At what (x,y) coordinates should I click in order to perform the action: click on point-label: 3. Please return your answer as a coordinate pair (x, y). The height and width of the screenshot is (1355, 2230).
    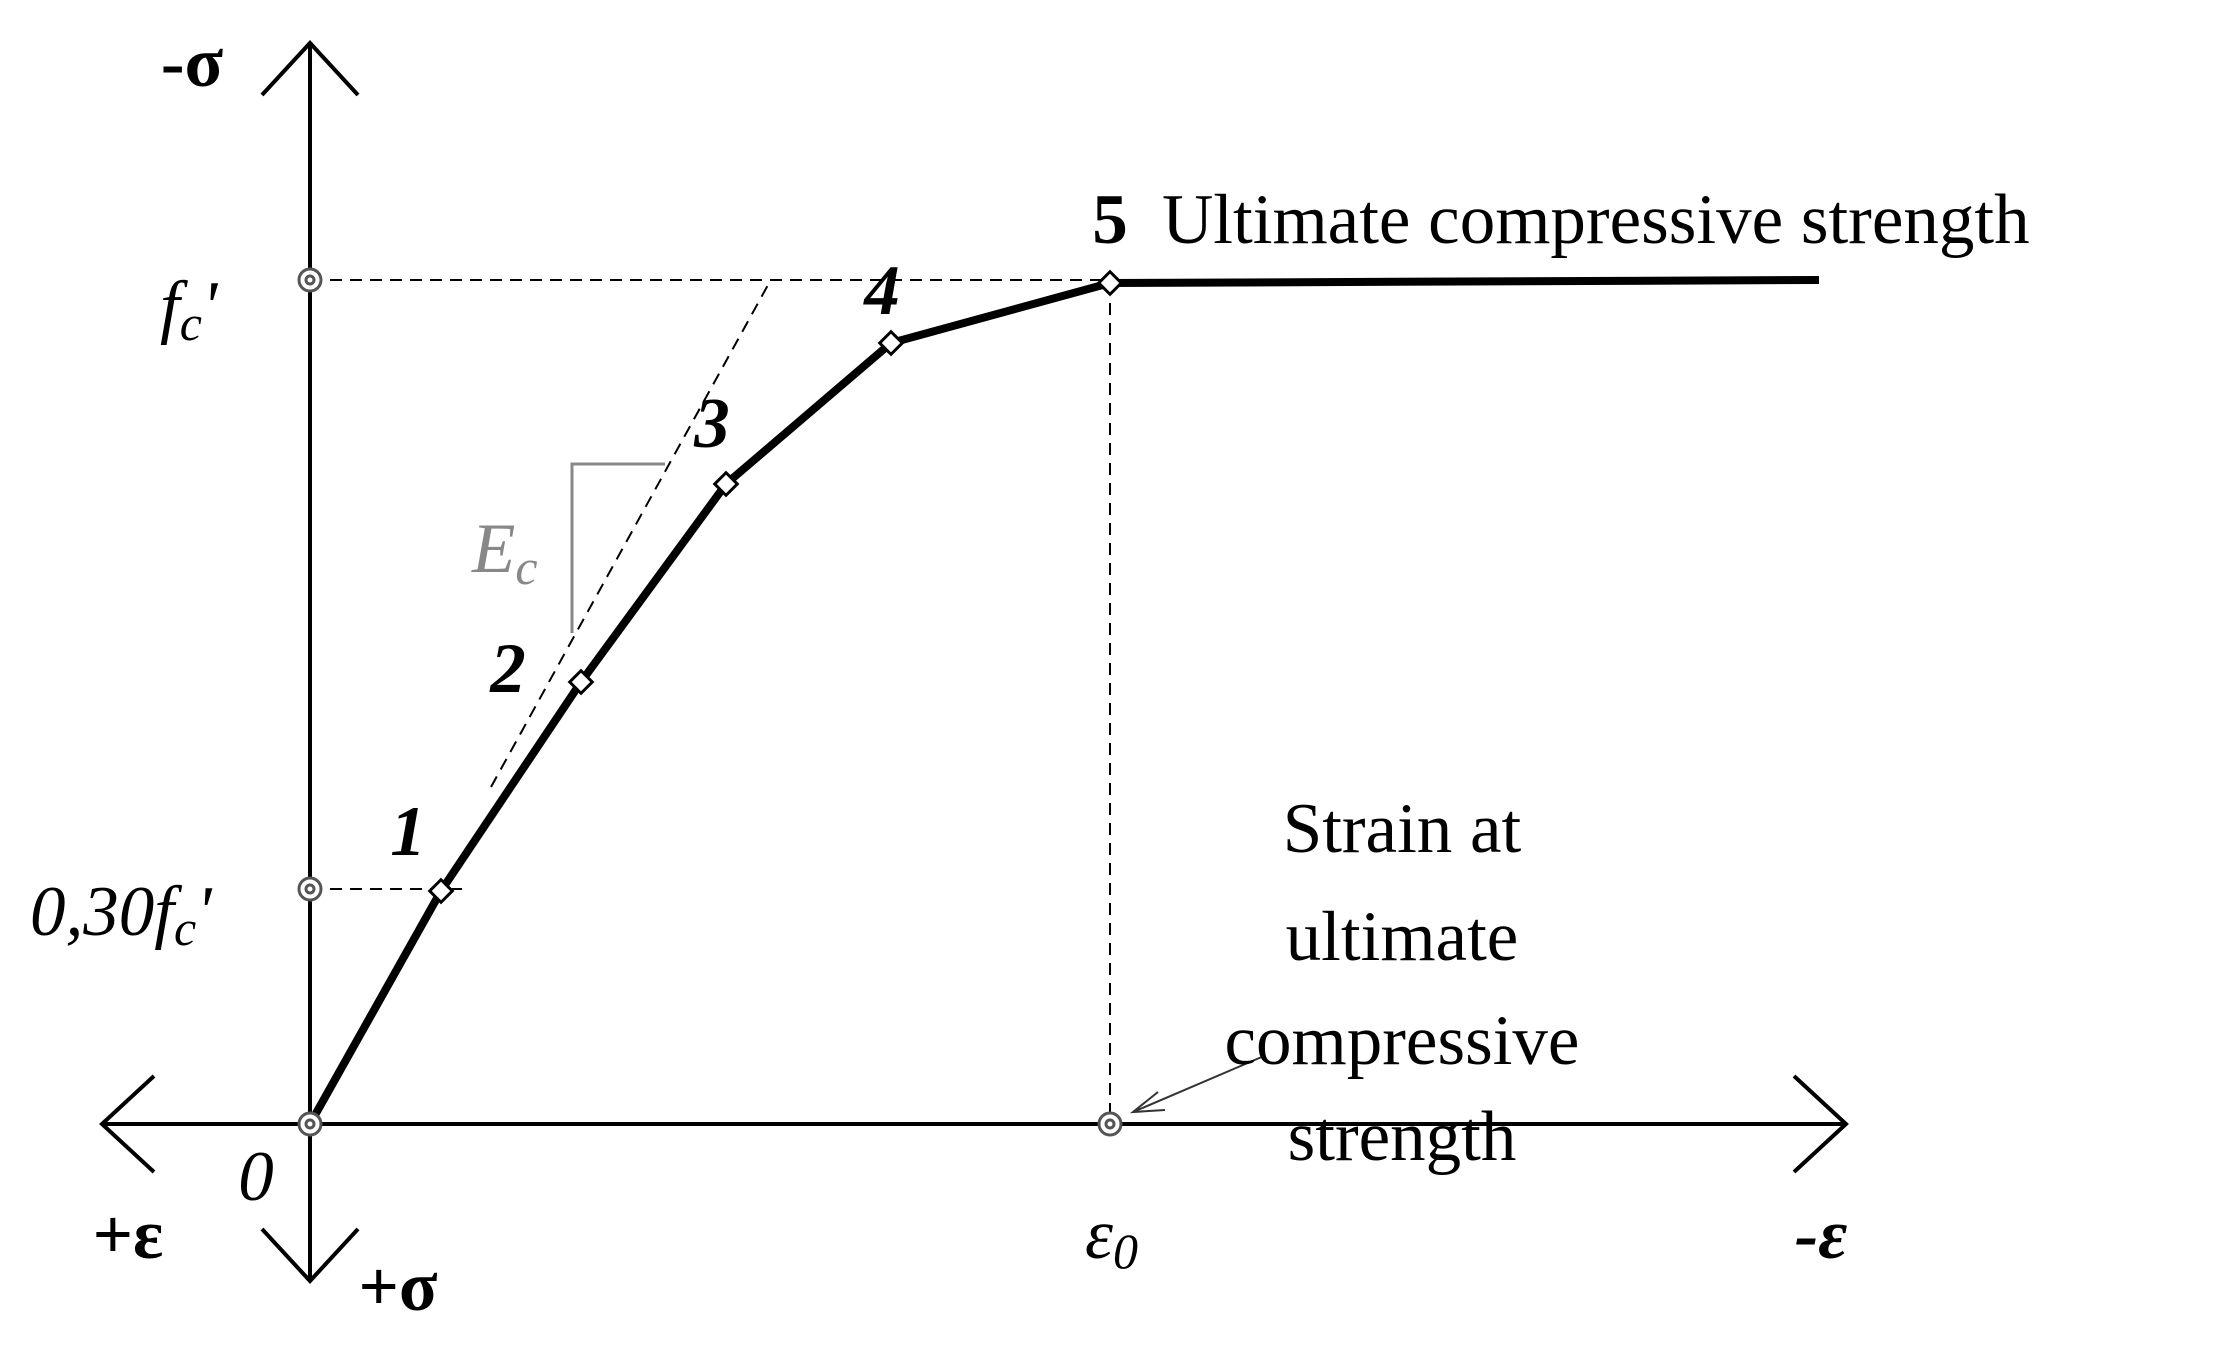
    Looking at the image, I should click on (711, 424).